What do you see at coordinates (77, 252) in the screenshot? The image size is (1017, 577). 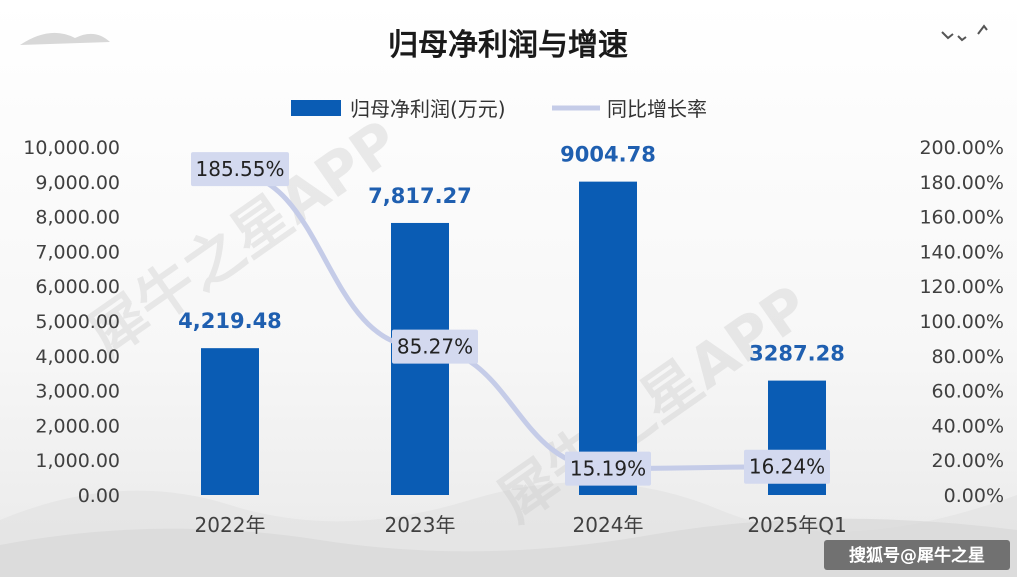 I see `y-left-tick-label: 7,000.00` at bounding box center [77, 252].